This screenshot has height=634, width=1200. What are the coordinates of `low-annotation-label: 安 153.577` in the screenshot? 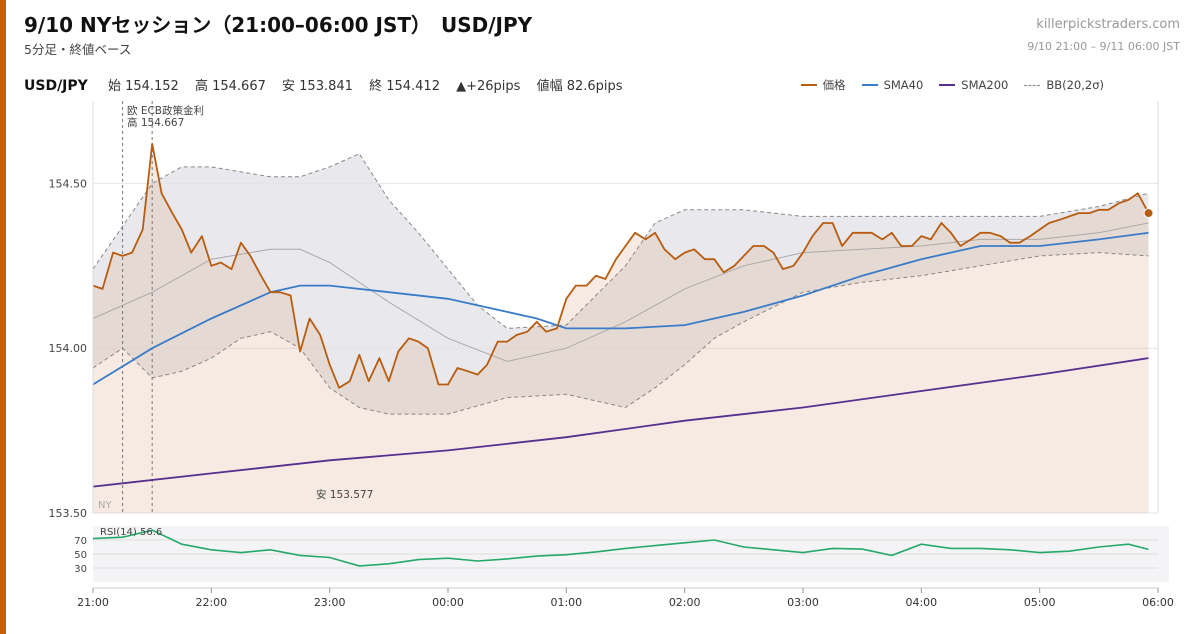 It's located at (344, 494).